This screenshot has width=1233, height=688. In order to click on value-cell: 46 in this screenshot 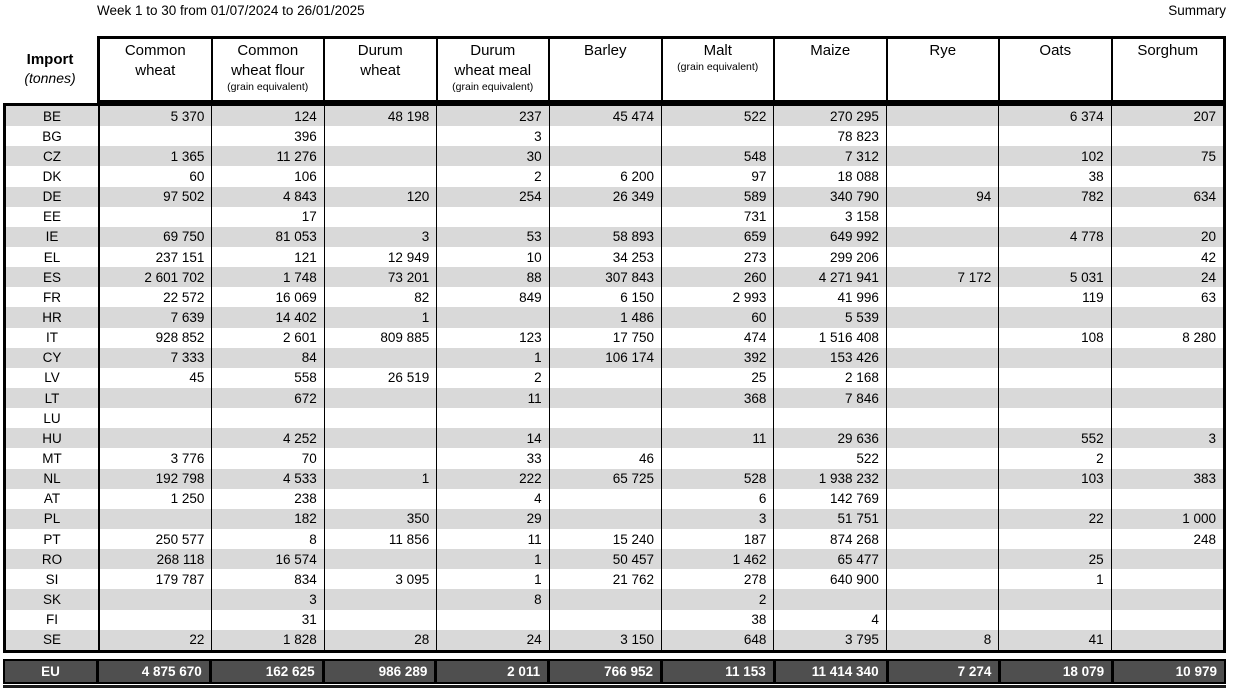, I will do `click(606, 458)`.